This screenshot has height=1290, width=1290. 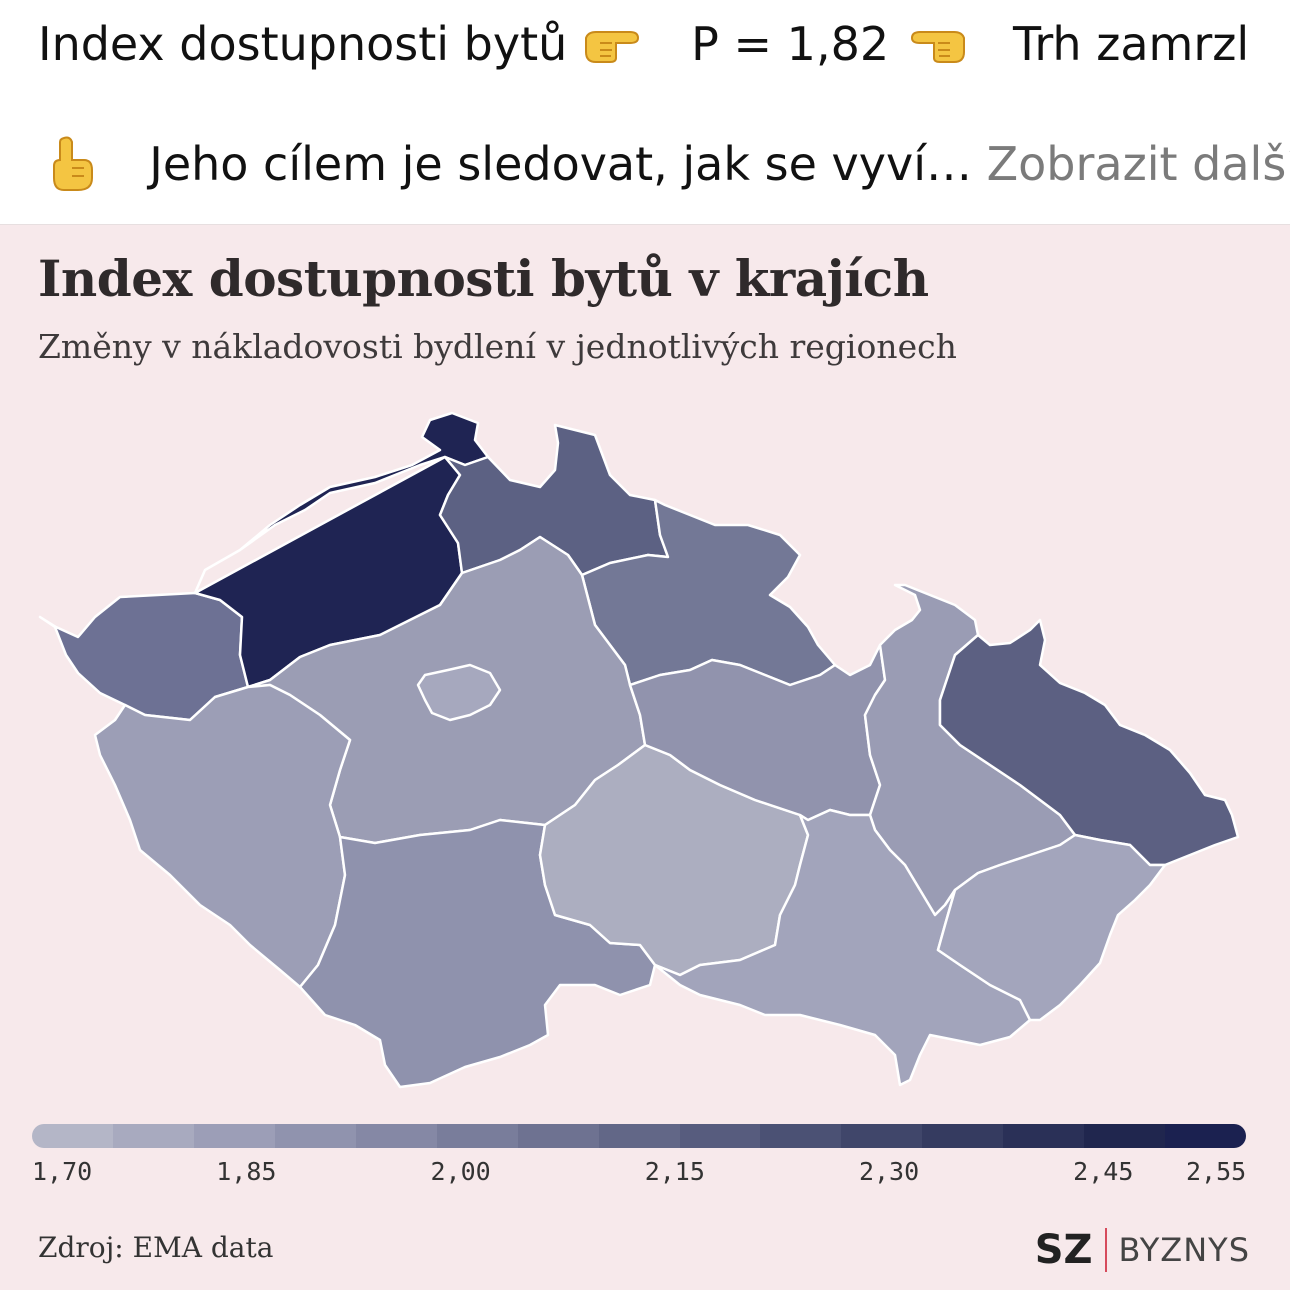 I want to click on caption-text-2: Trh zamrzl, so click(x=1131, y=44).